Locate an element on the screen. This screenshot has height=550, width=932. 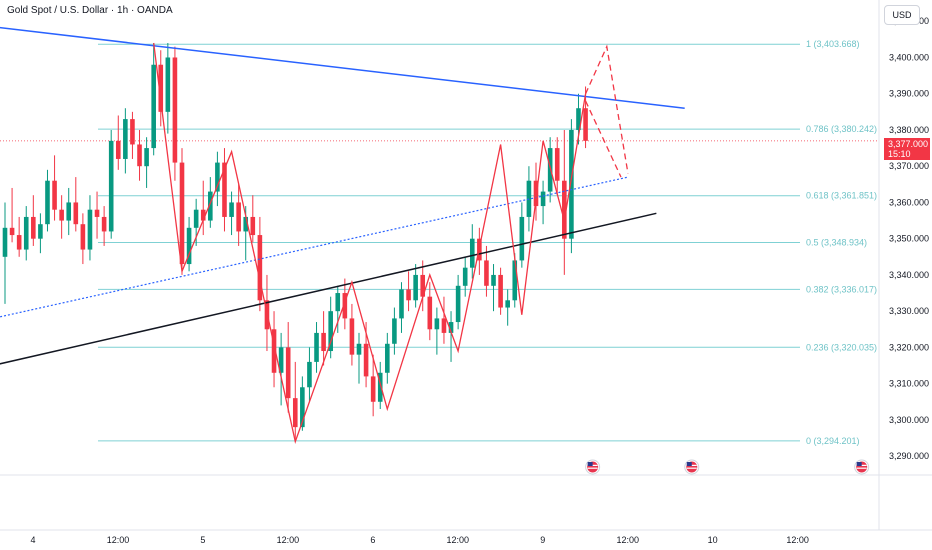
fib-level-label: 0.236 (3,320.035) is located at coordinates (841, 347).